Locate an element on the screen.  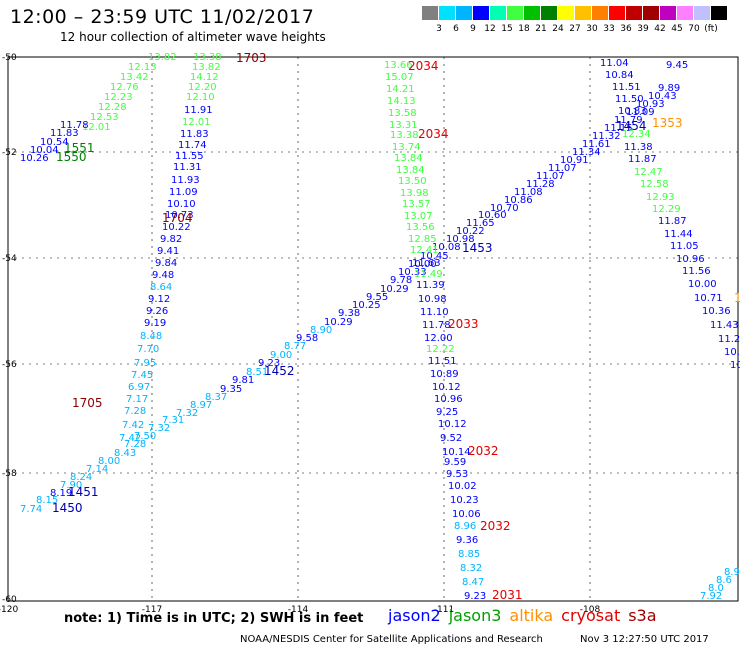
wave-height-value: 7.28 is located at coordinates (135, 444).